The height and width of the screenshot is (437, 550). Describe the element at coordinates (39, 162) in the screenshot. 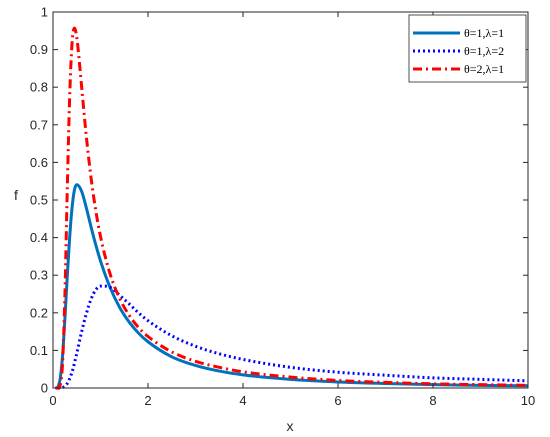

I see `y-tick-label: 0.6` at that location.